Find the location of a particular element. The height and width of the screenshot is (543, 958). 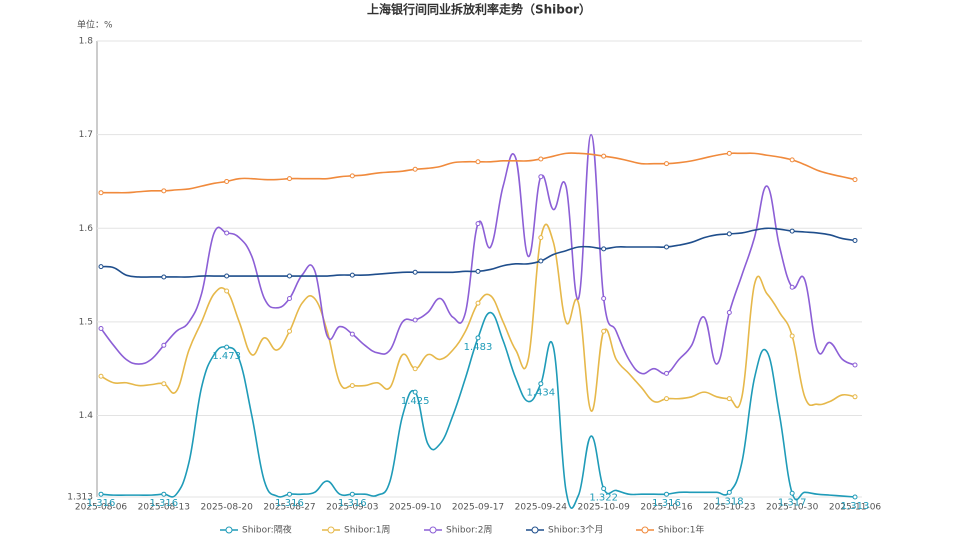

legend-item: Shibor:3个月 is located at coordinates (564, 530).